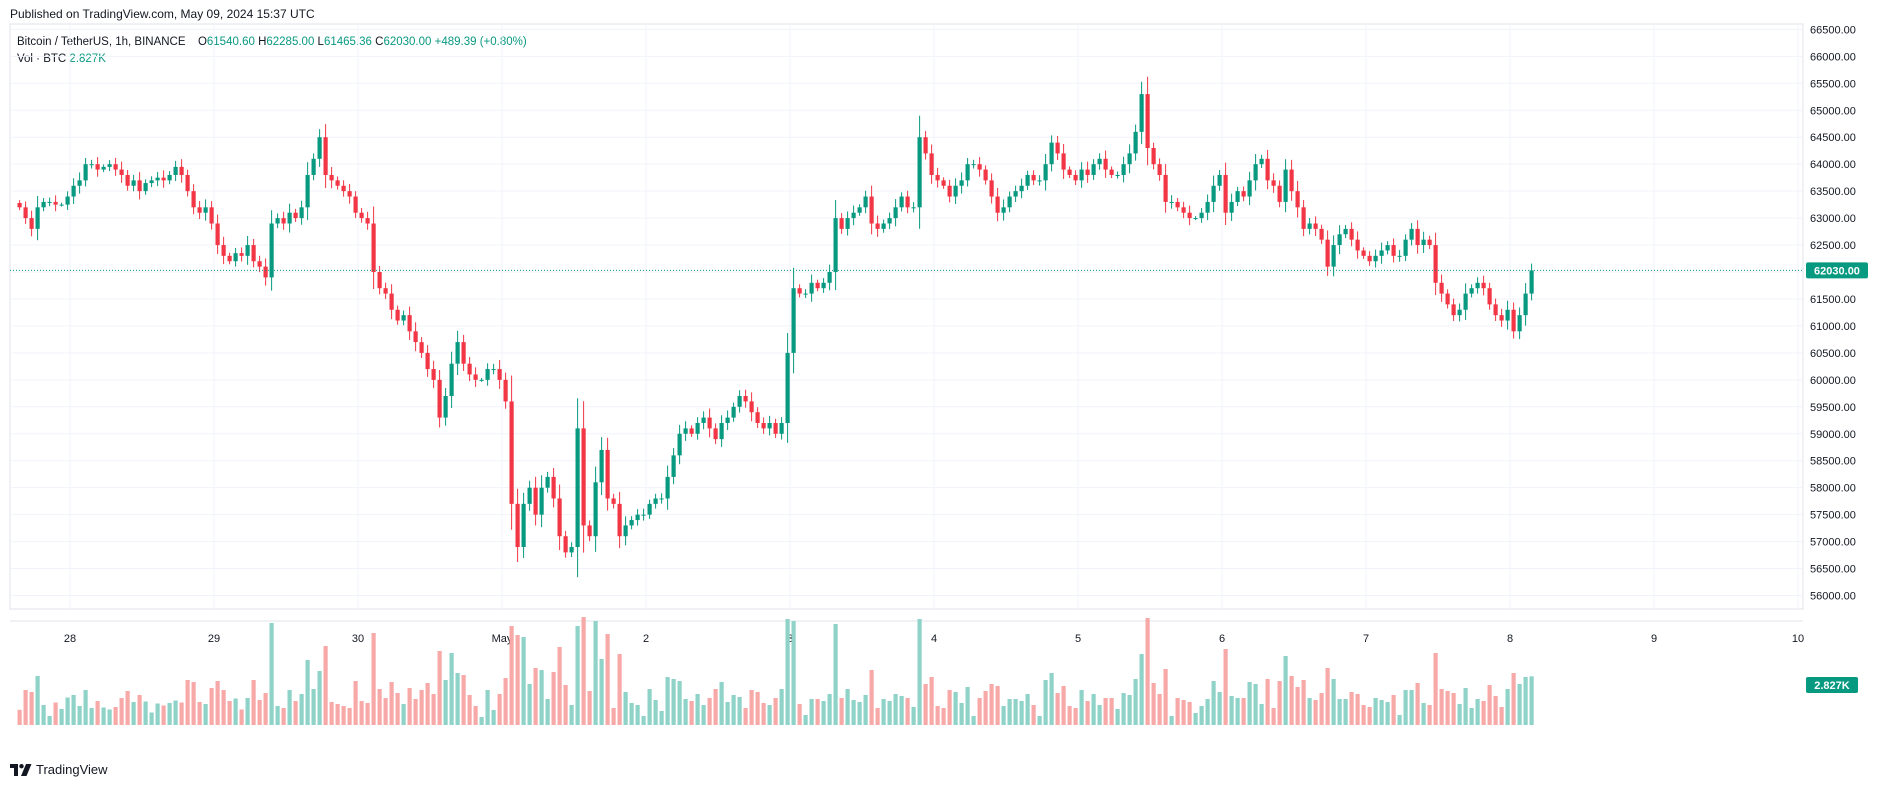 The width and height of the screenshot is (1883, 788). What do you see at coordinates (1833, 381) in the screenshot?
I see `price-tick-label: 60000.00` at bounding box center [1833, 381].